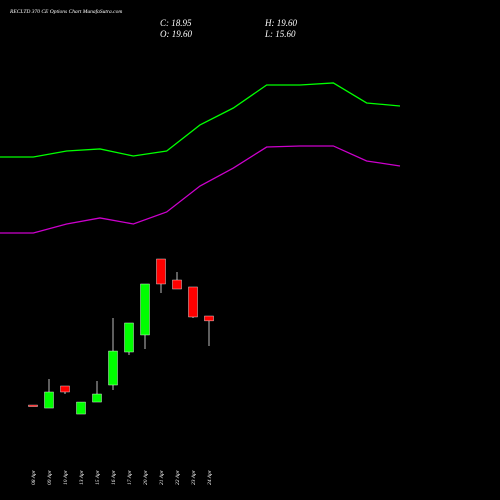  I want to click on x-tick-label: 17 Apr, so click(130, 477).